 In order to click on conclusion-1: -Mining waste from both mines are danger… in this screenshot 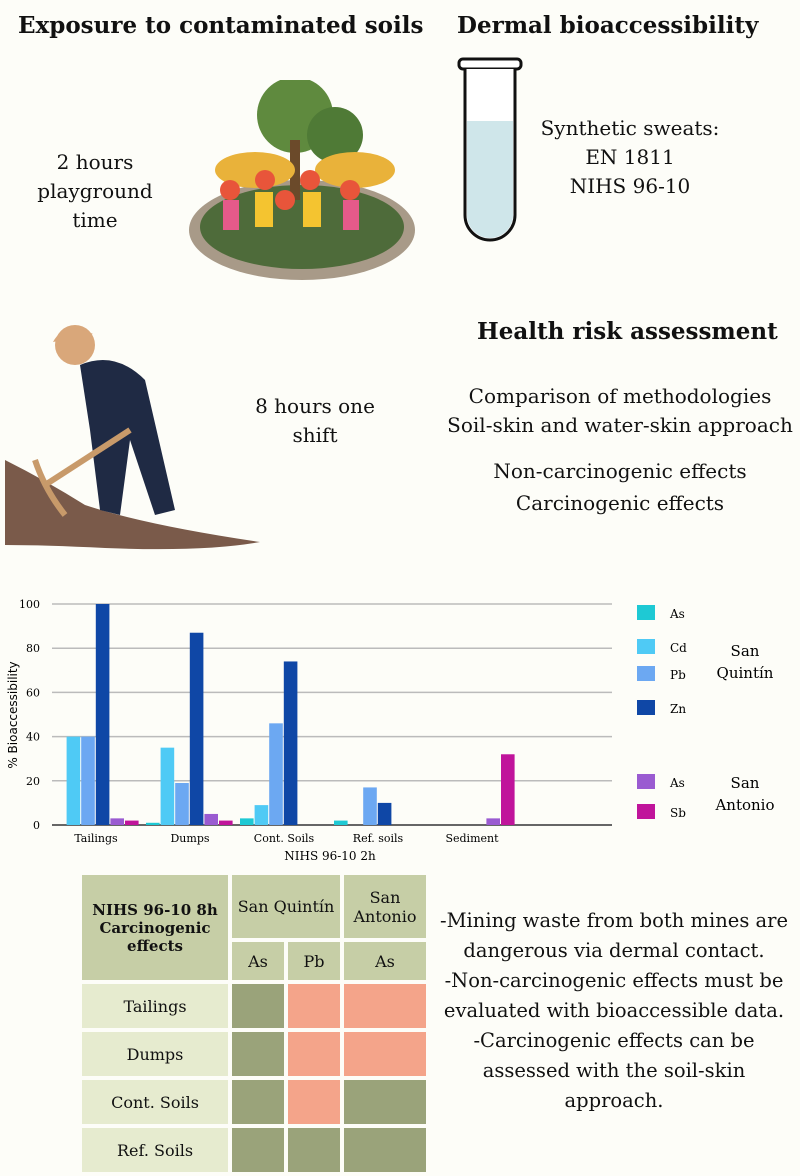, I will do `click(614, 935)`.